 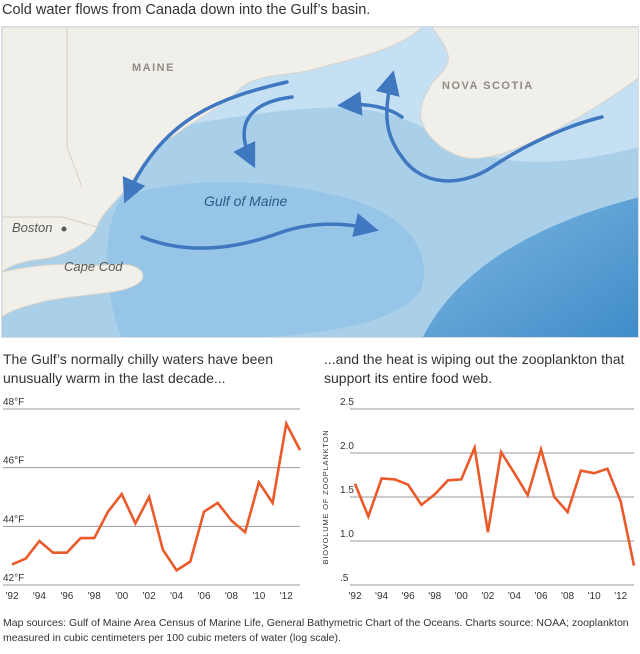 What do you see at coordinates (488, 86) in the screenshot?
I see `label-nova-scotia: NOVA SCOTIA` at bounding box center [488, 86].